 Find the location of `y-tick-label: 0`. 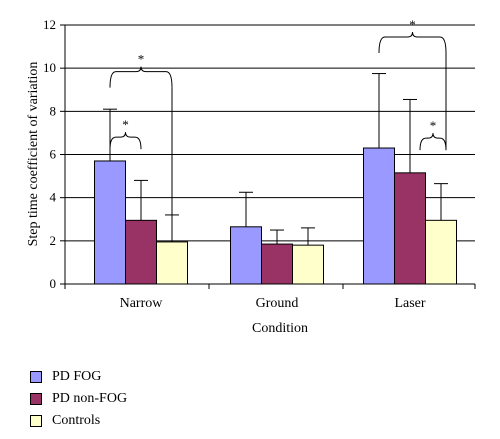

y-tick-label: 0 is located at coordinates (53, 283).